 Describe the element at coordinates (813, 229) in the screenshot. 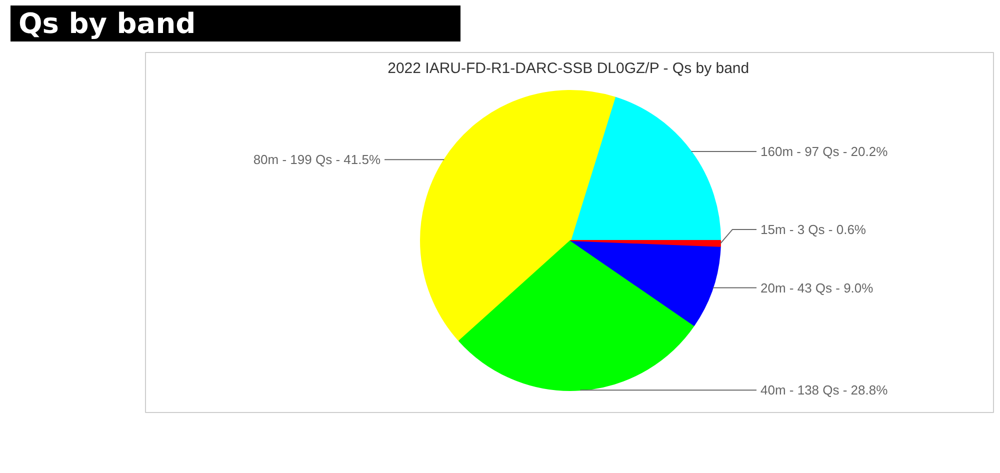

I see `slice-label: 15m - 3 Qs - 0.6%` at that location.